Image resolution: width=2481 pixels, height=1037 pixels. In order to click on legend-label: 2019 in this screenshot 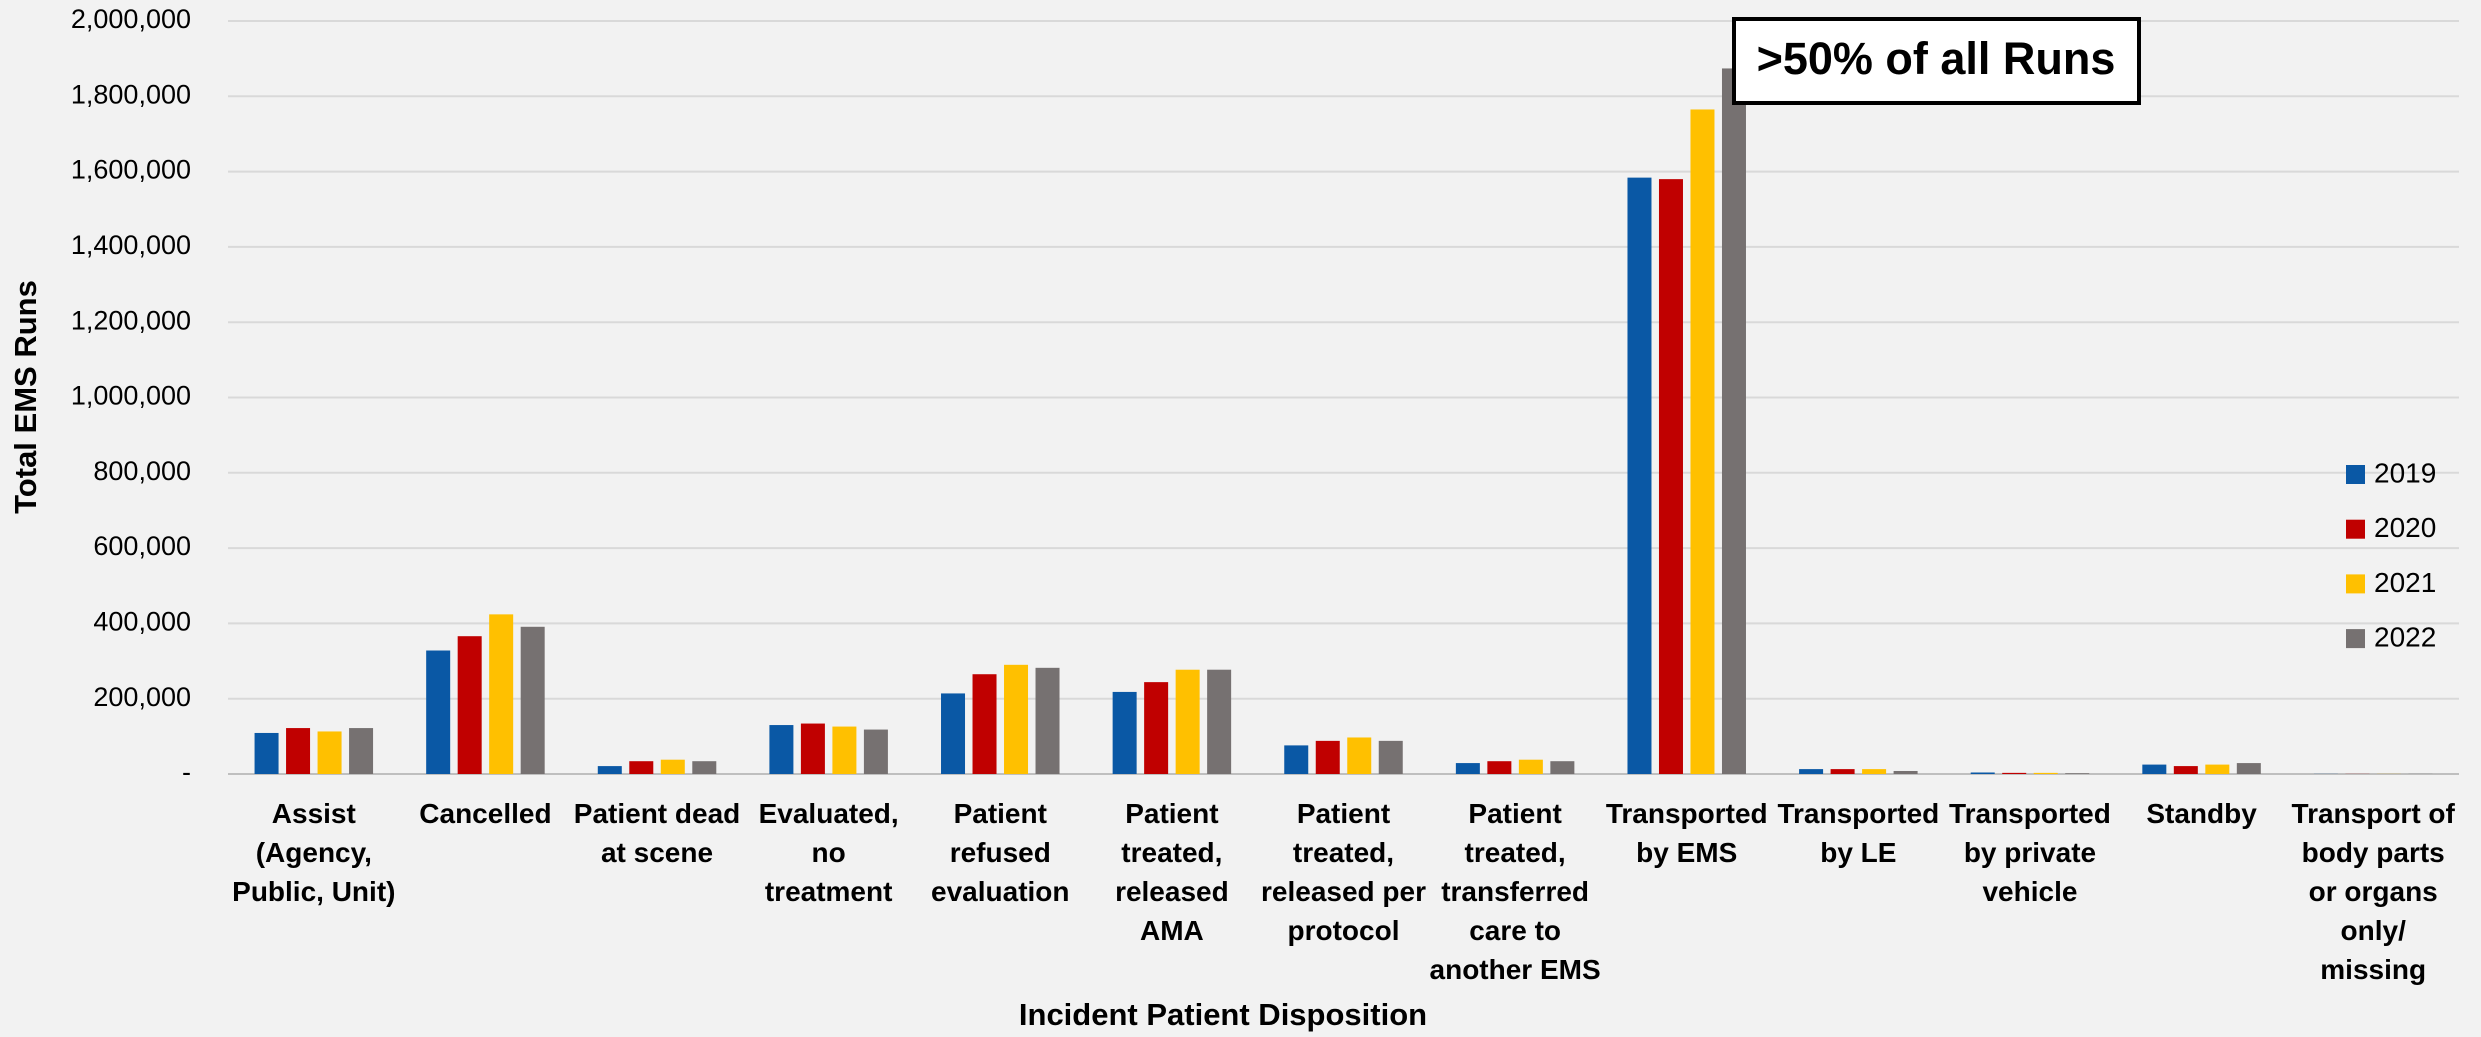, I will do `click(2405, 472)`.